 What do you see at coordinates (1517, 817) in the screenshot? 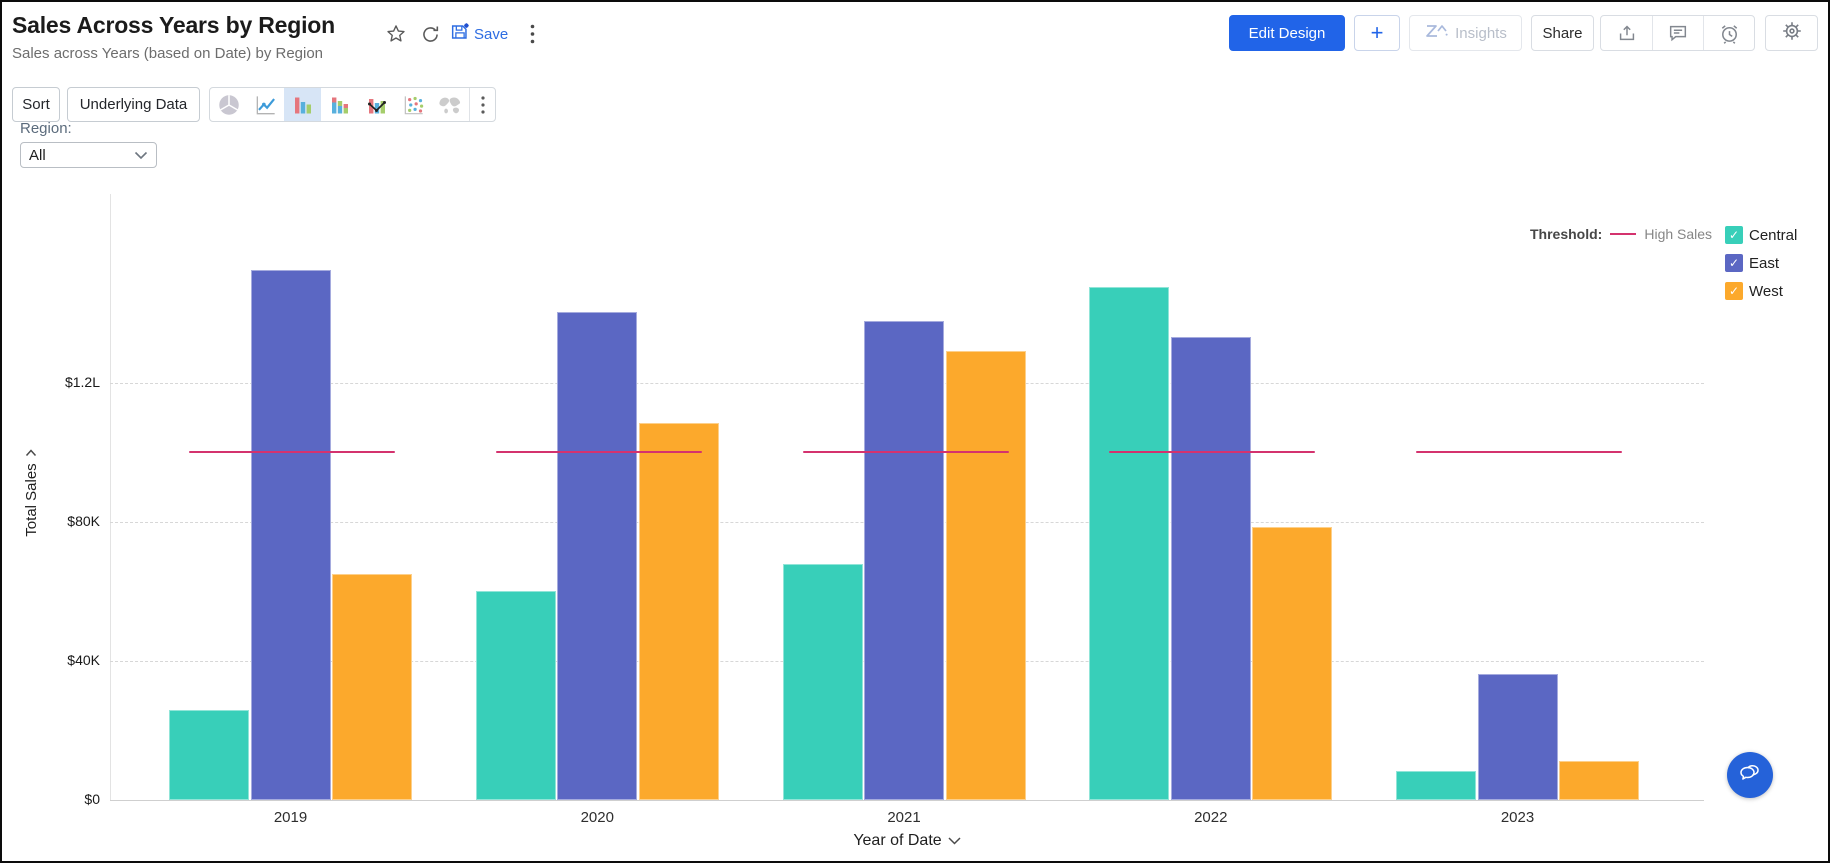
I see `x-tick-label-2023: 2023` at bounding box center [1517, 817].